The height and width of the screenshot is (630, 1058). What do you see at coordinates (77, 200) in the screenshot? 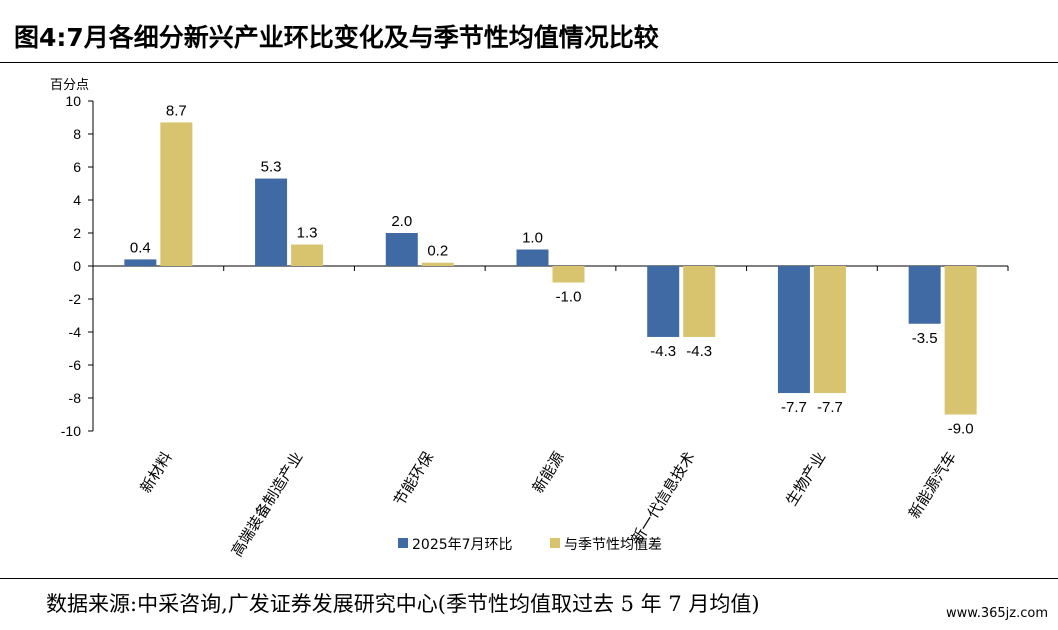
I see `y-tick-label: 4` at bounding box center [77, 200].